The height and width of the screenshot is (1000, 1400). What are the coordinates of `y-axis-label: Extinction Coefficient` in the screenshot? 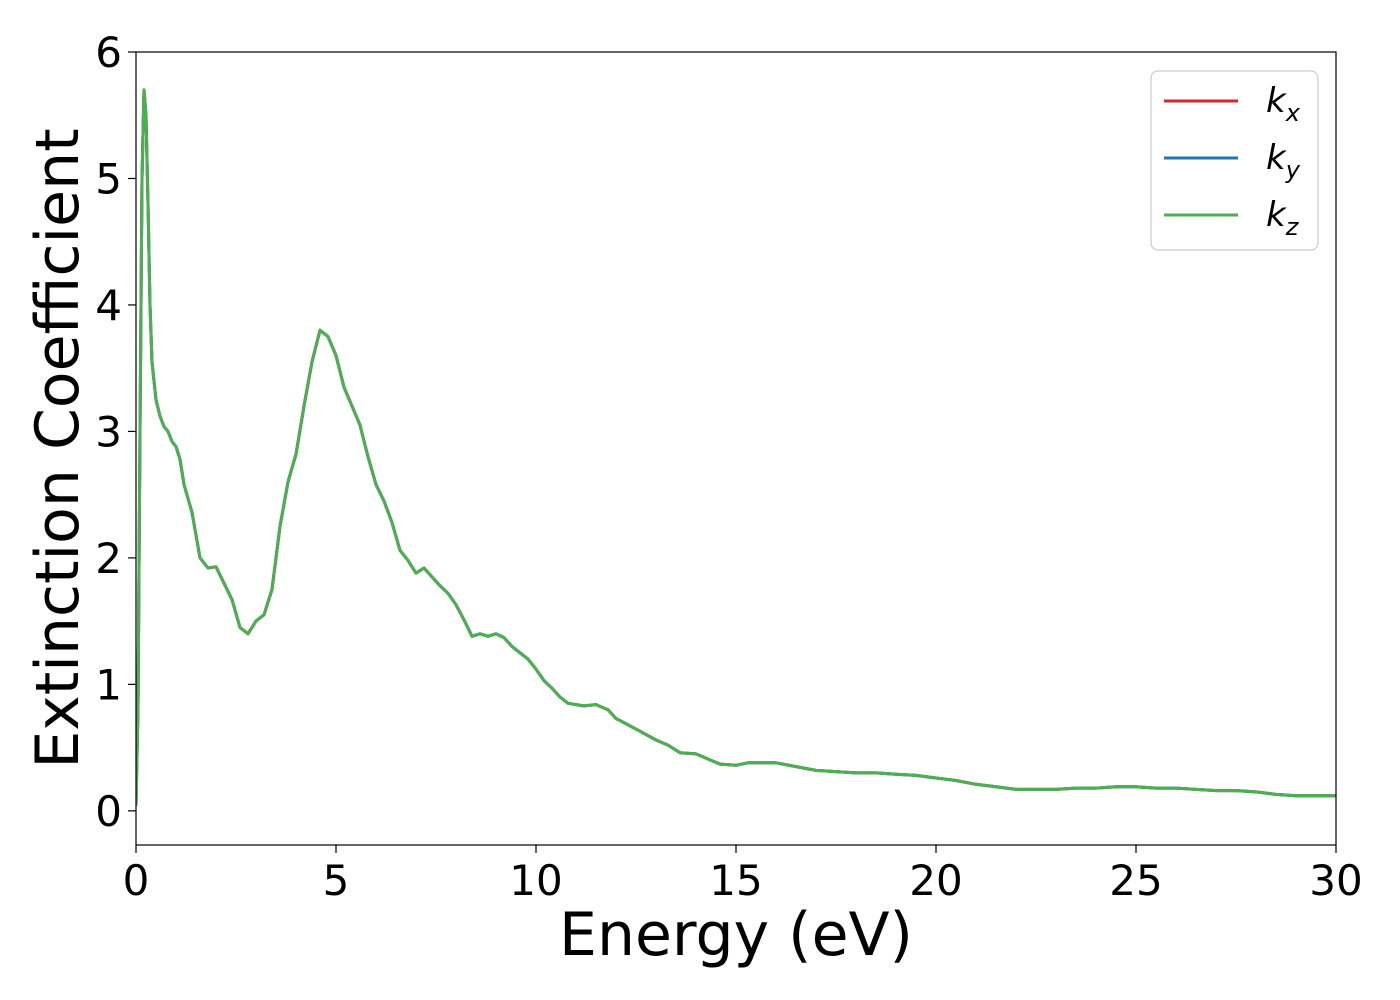 It's located at (58, 448).